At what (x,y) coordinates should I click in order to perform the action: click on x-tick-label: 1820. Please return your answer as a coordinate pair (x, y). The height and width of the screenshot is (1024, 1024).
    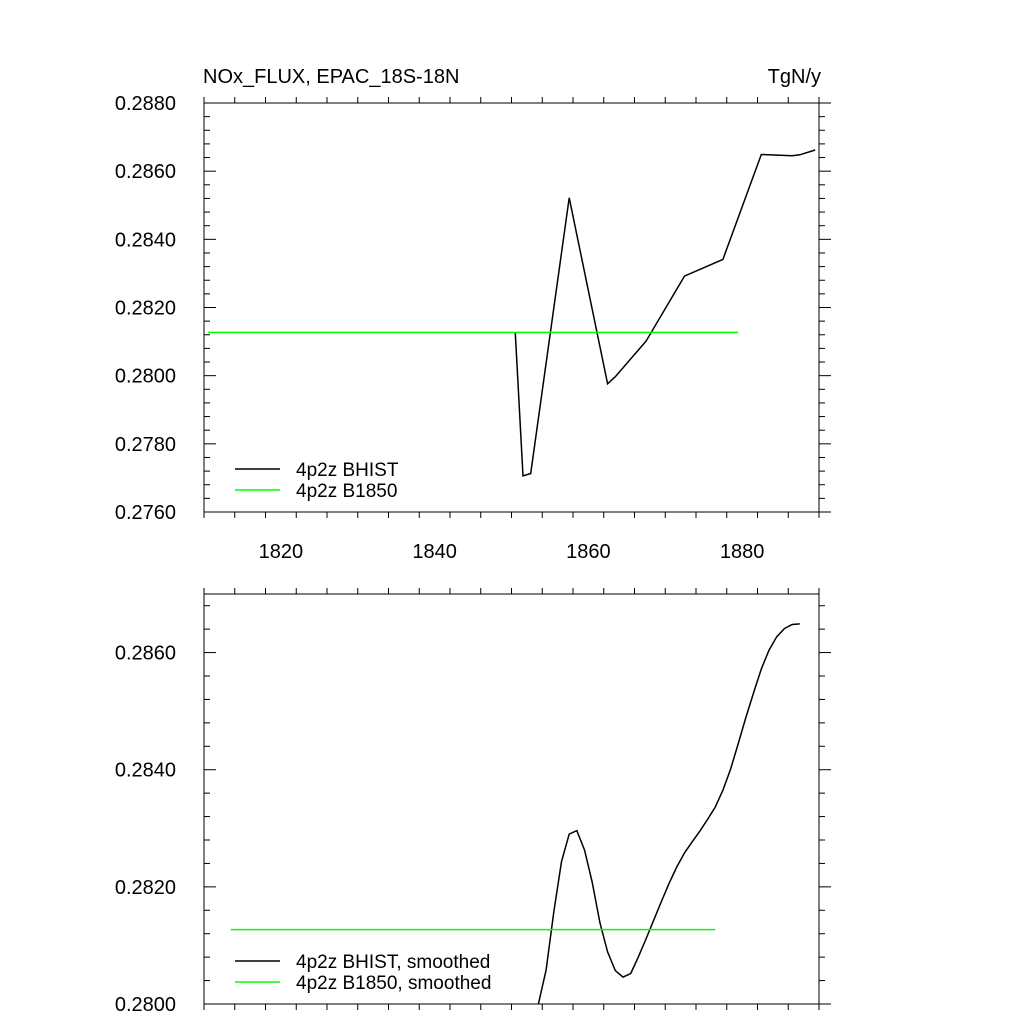
    Looking at the image, I should click on (281, 552).